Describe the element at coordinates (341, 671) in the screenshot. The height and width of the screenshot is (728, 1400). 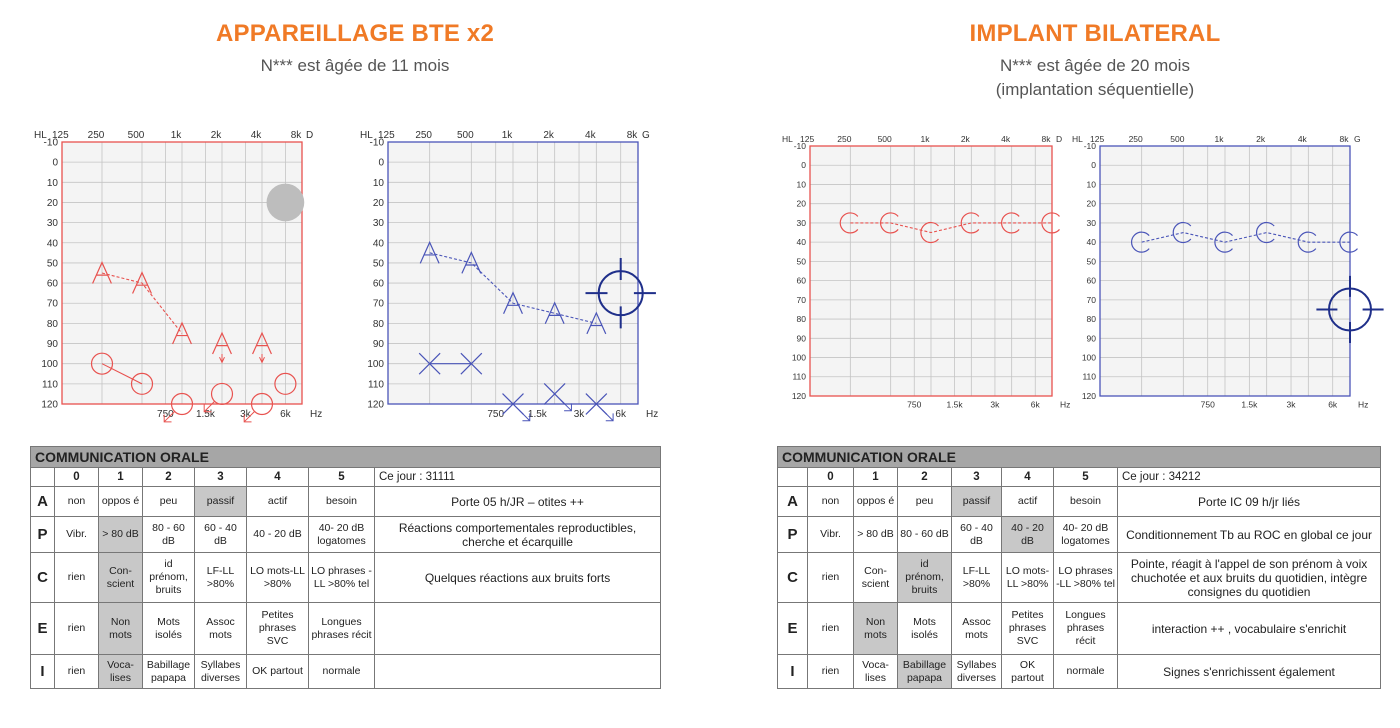
I see `table-cell: normale` at that location.